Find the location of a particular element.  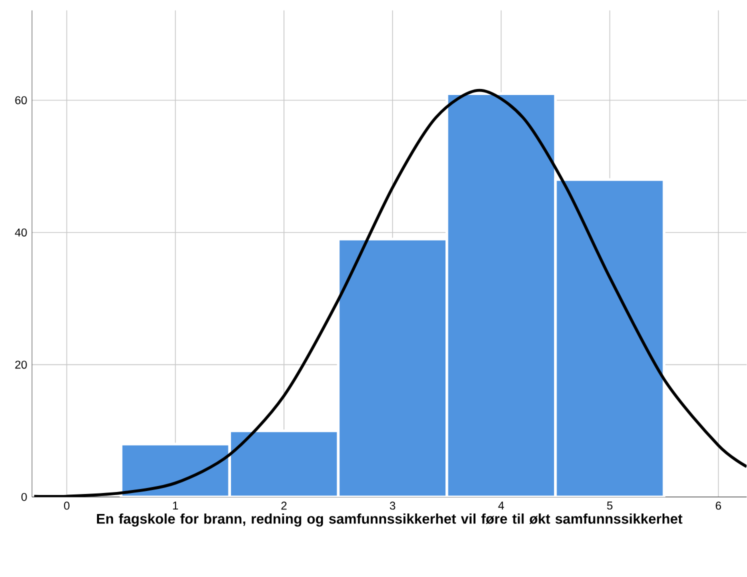

x-tick-label: 6 is located at coordinates (719, 506).